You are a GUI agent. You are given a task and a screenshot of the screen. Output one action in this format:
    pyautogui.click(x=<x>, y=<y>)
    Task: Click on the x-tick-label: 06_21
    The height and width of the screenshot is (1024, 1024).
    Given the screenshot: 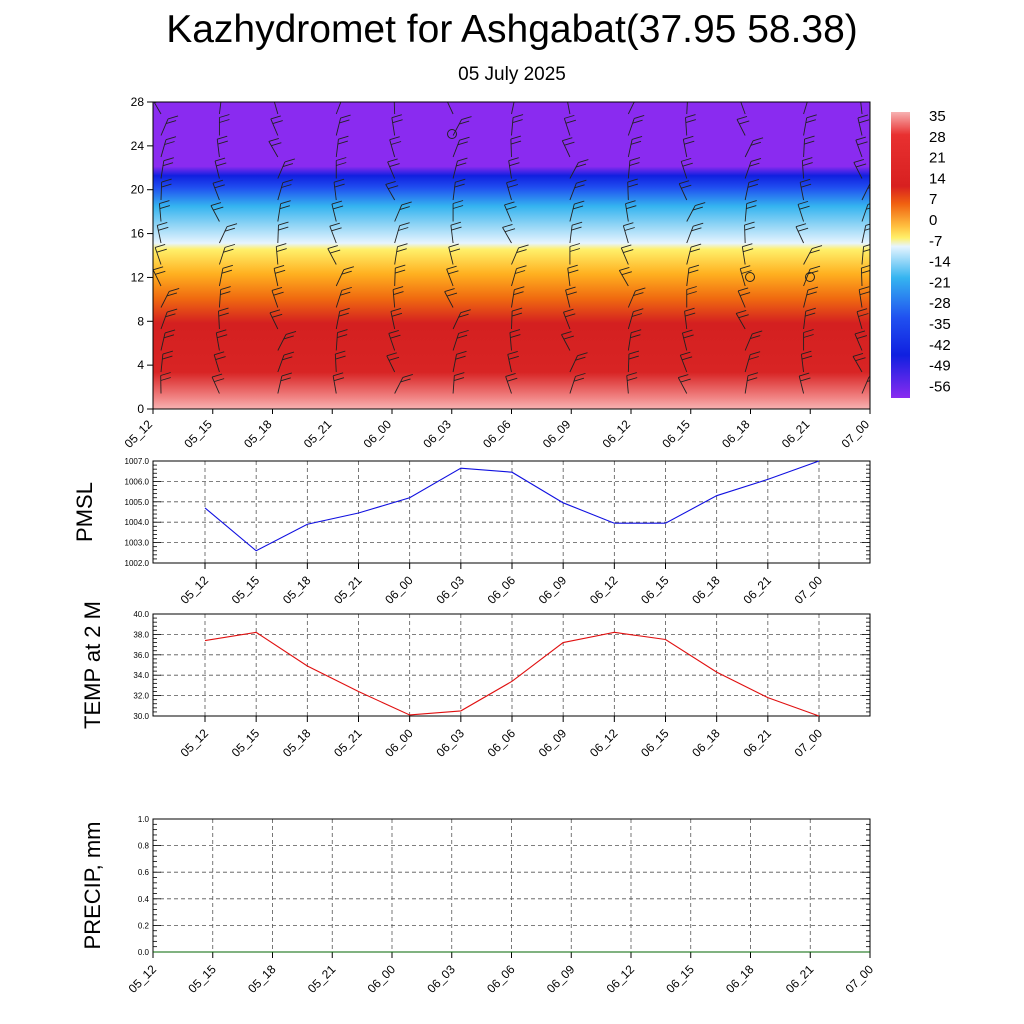 What is the action you would take?
    pyautogui.click(x=757, y=743)
    